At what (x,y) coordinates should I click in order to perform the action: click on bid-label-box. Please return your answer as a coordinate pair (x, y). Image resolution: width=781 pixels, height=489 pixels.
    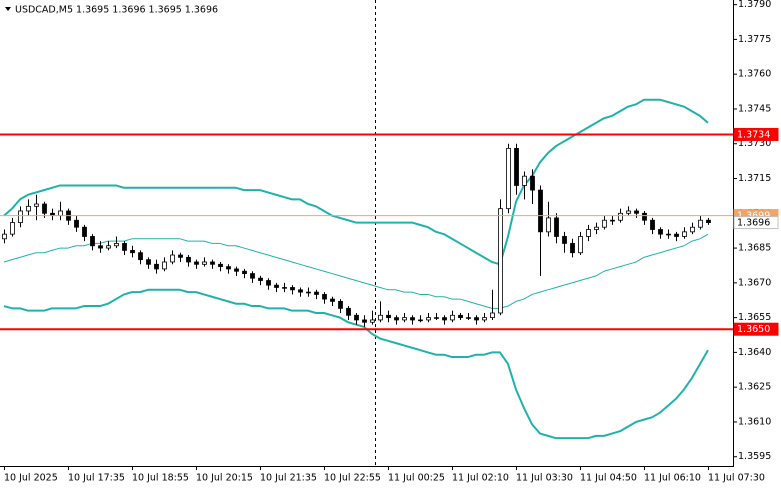
    Looking at the image, I should click on (756, 223).